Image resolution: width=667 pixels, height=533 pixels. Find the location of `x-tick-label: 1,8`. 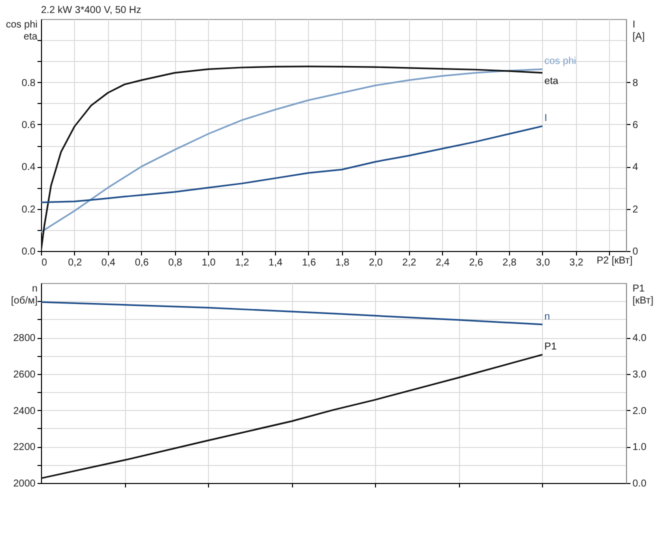

x-tick-label: 1,8 is located at coordinates (342, 263).